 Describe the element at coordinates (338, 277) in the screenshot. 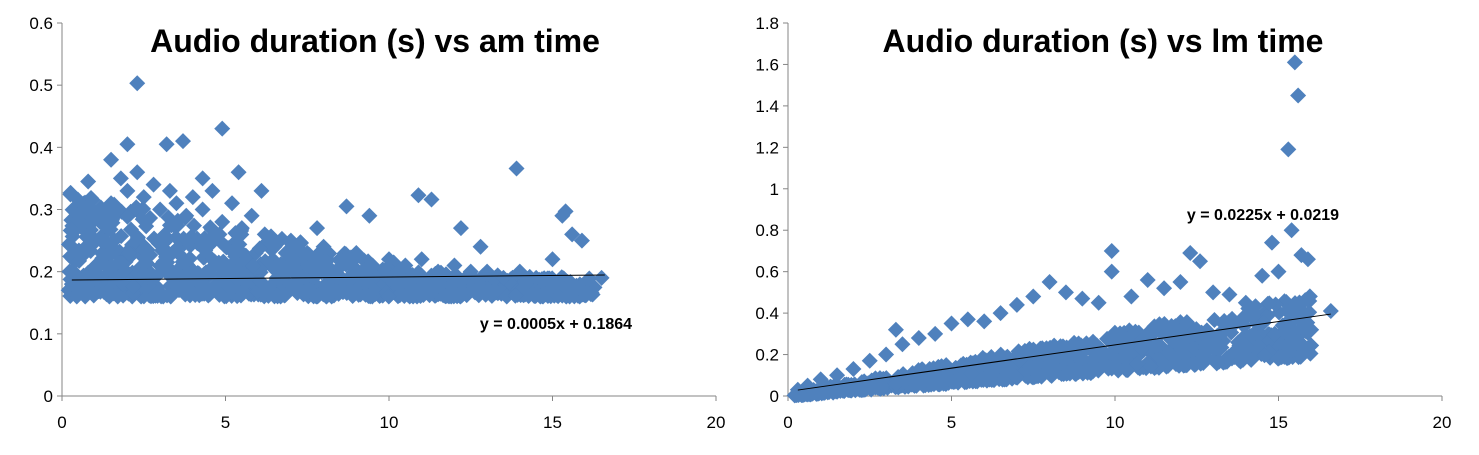

I see `trendline` at that location.